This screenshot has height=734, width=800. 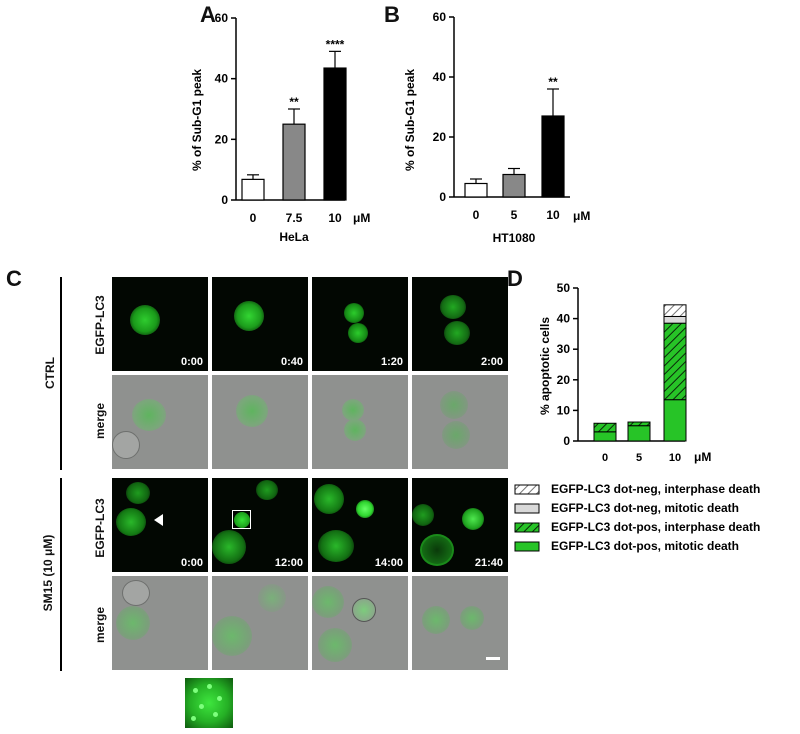 What do you see at coordinates (208, 14) in the screenshot?
I see `panel-letter-a: A` at bounding box center [208, 14].